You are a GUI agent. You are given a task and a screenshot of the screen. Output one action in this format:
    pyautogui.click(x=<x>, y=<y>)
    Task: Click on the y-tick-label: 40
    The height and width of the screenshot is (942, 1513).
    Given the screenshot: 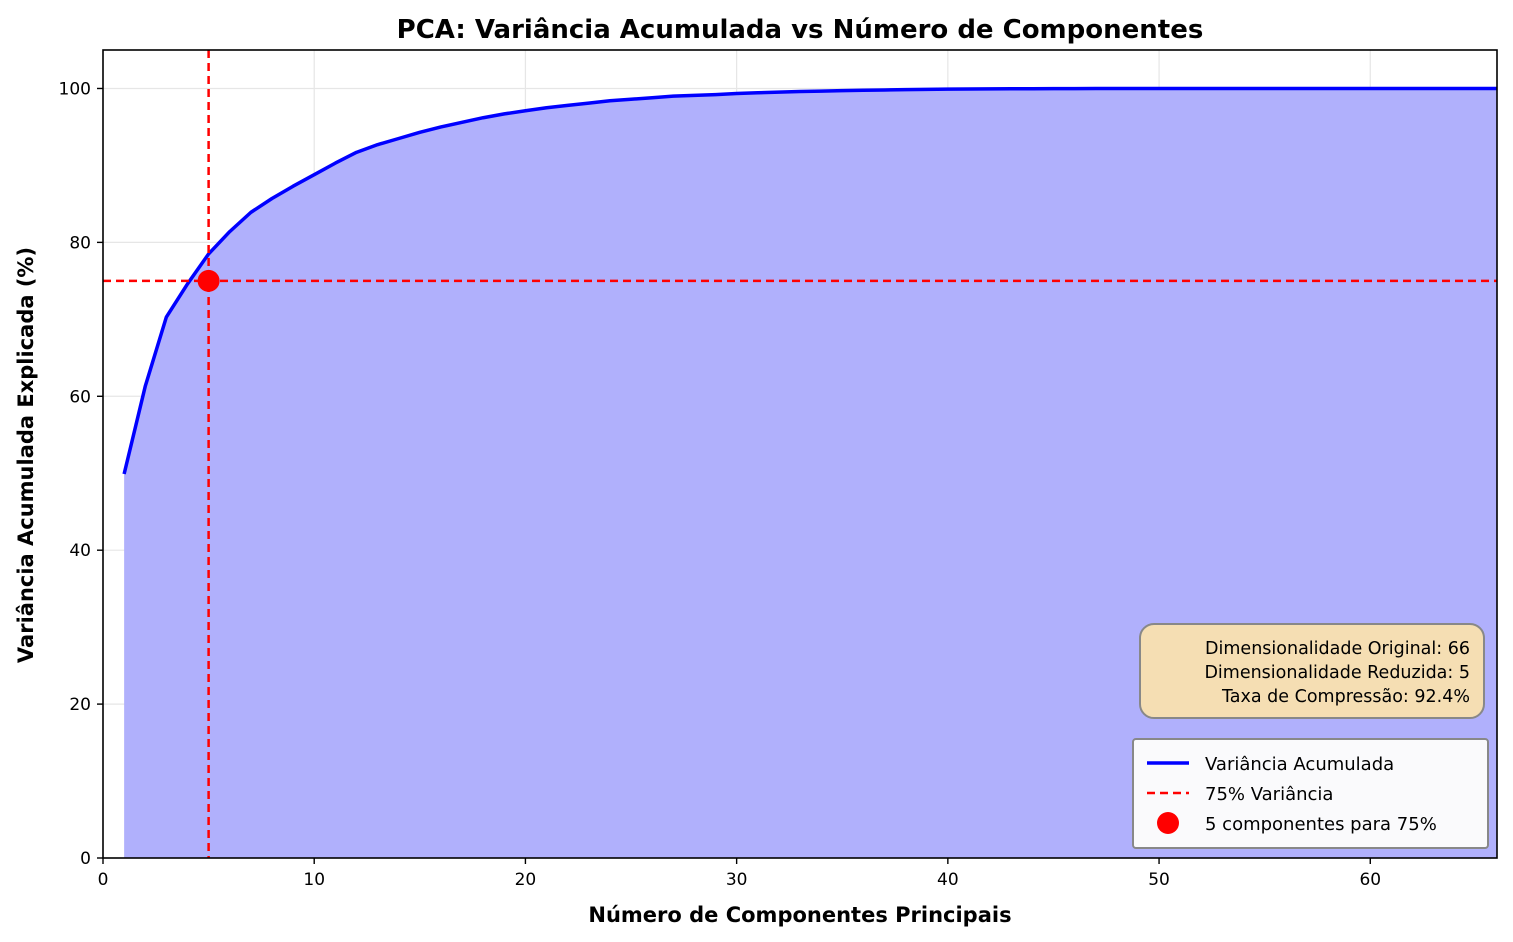 What is the action you would take?
    pyautogui.click(x=80, y=551)
    